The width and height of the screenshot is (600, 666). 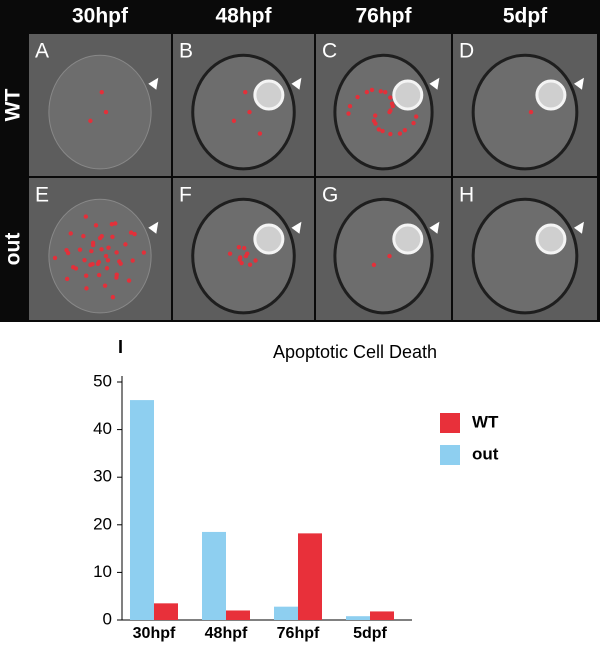 What do you see at coordinates (102, 380) in the screenshot?
I see `y-tick-label: 50` at bounding box center [102, 380].